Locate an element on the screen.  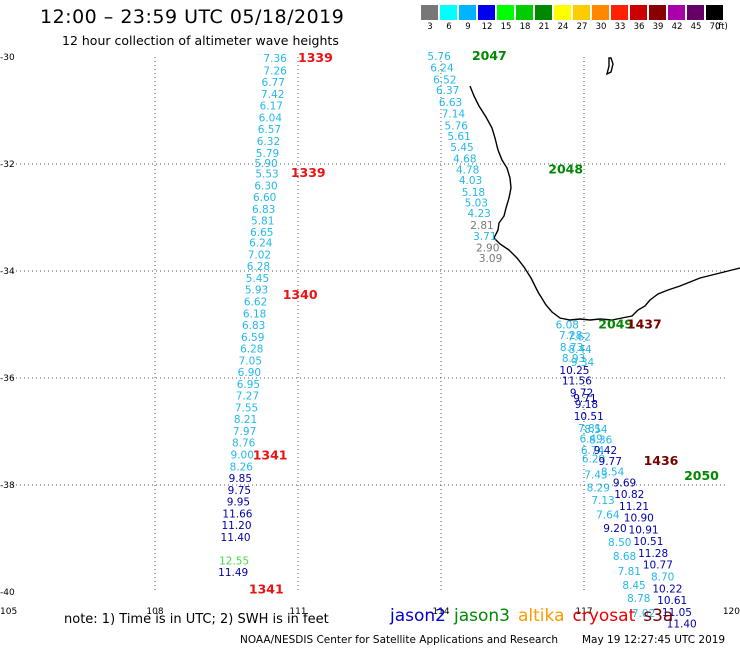
legend-label: 42 is located at coordinates (677, 27).